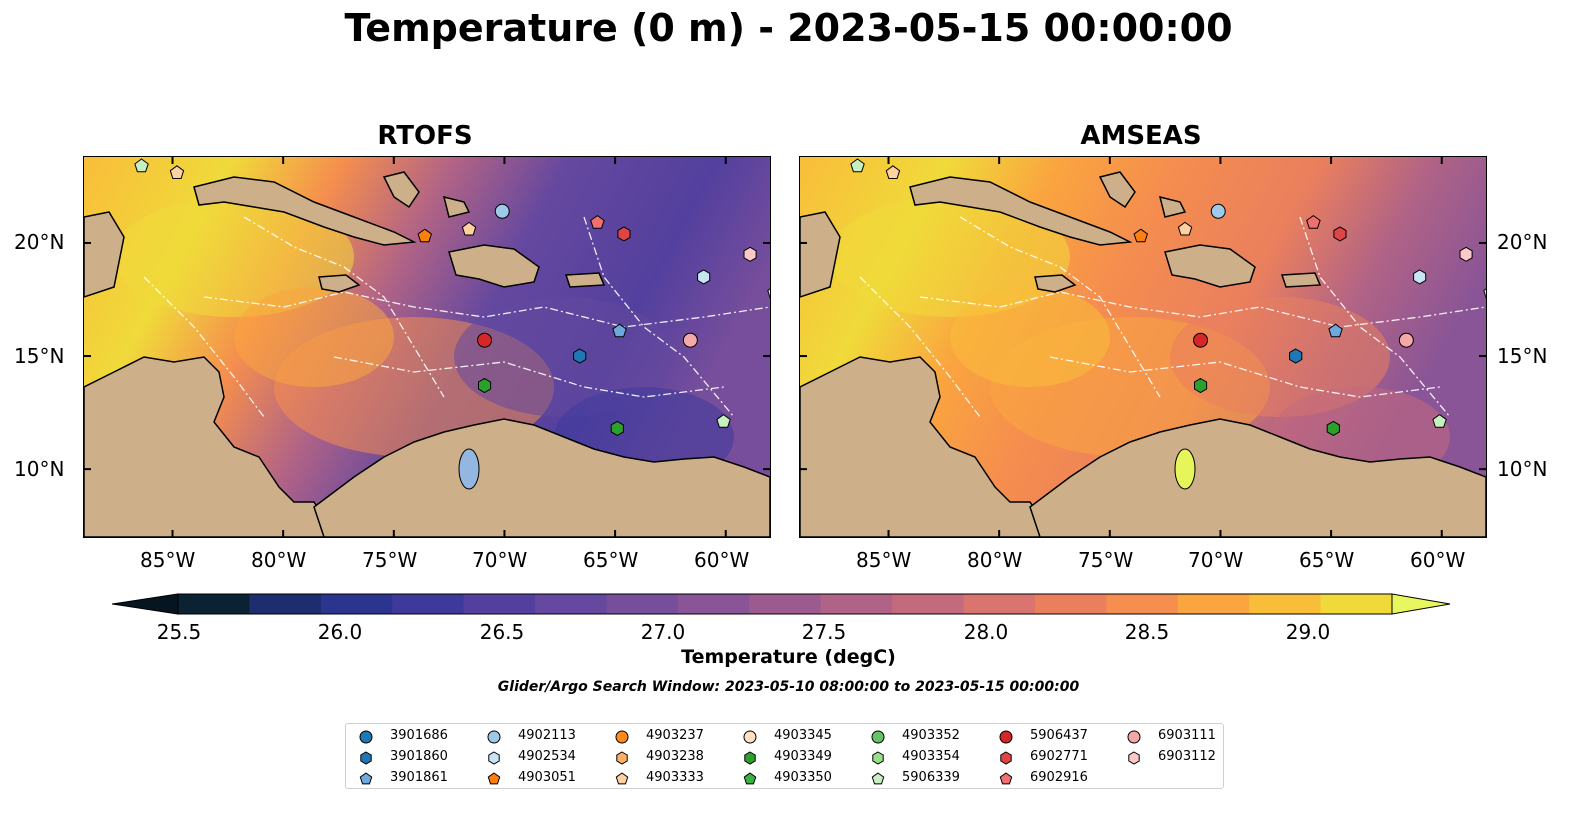 This screenshot has width=1577, height=827. What do you see at coordinates (1327, 560) in the screenshot?
I see `lon-tick-65w-right: 65°W` at bounding box center [1327, 560].